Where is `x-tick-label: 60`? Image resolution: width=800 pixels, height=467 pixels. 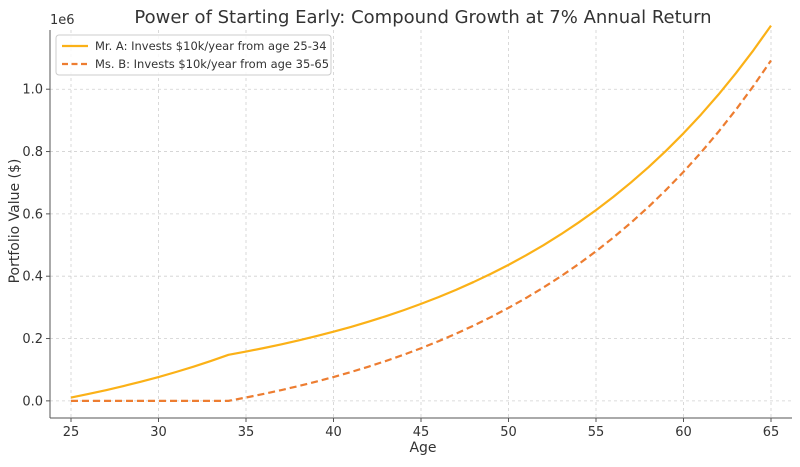 x-tick-label: 60 is located at coordinates (683, 432).